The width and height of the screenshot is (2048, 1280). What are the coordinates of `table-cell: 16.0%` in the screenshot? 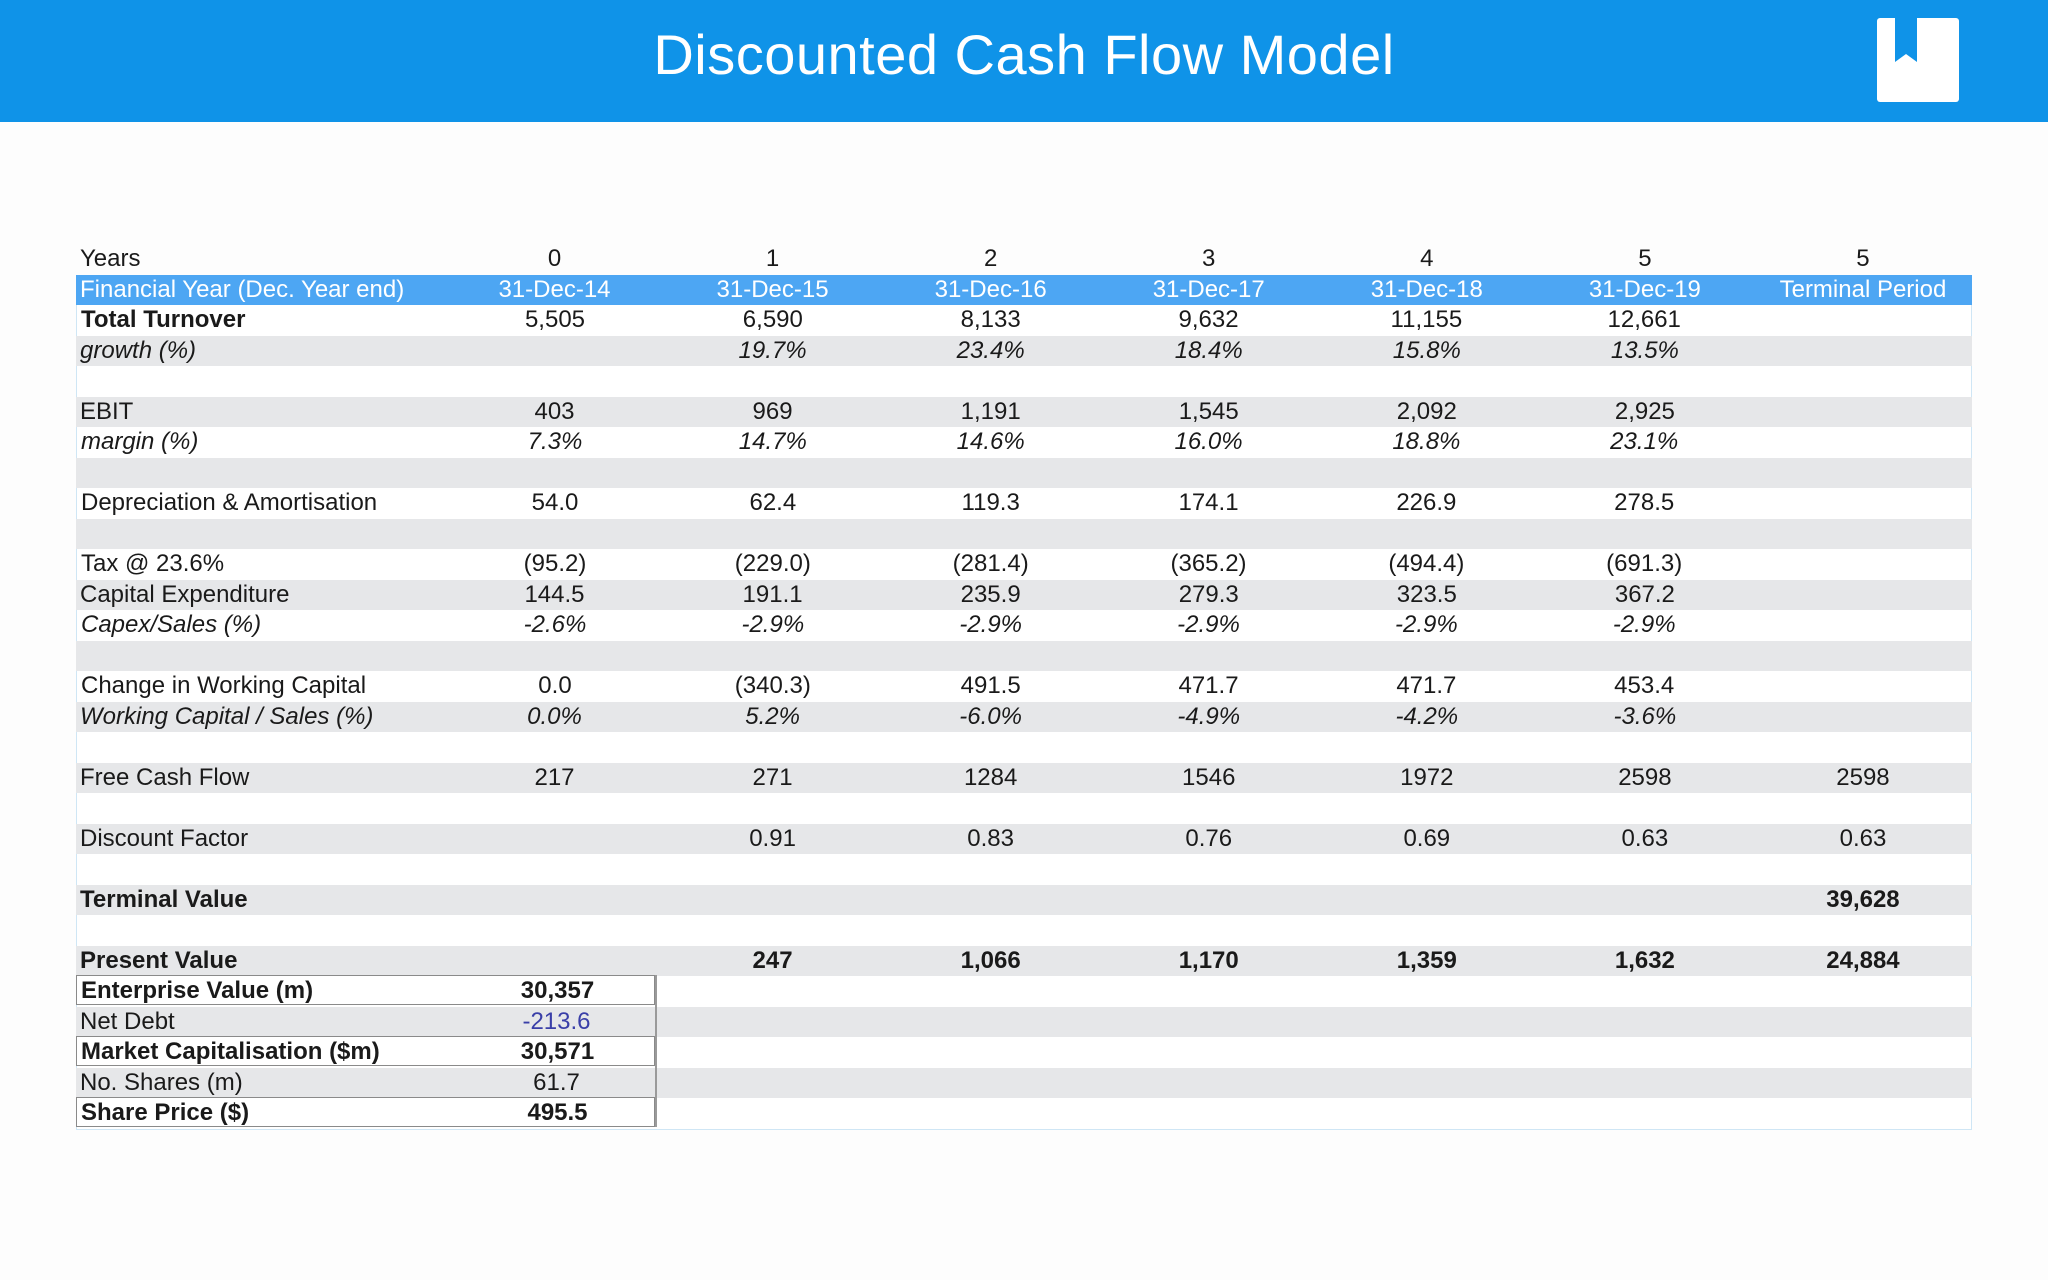 It's located at (1208, 441).